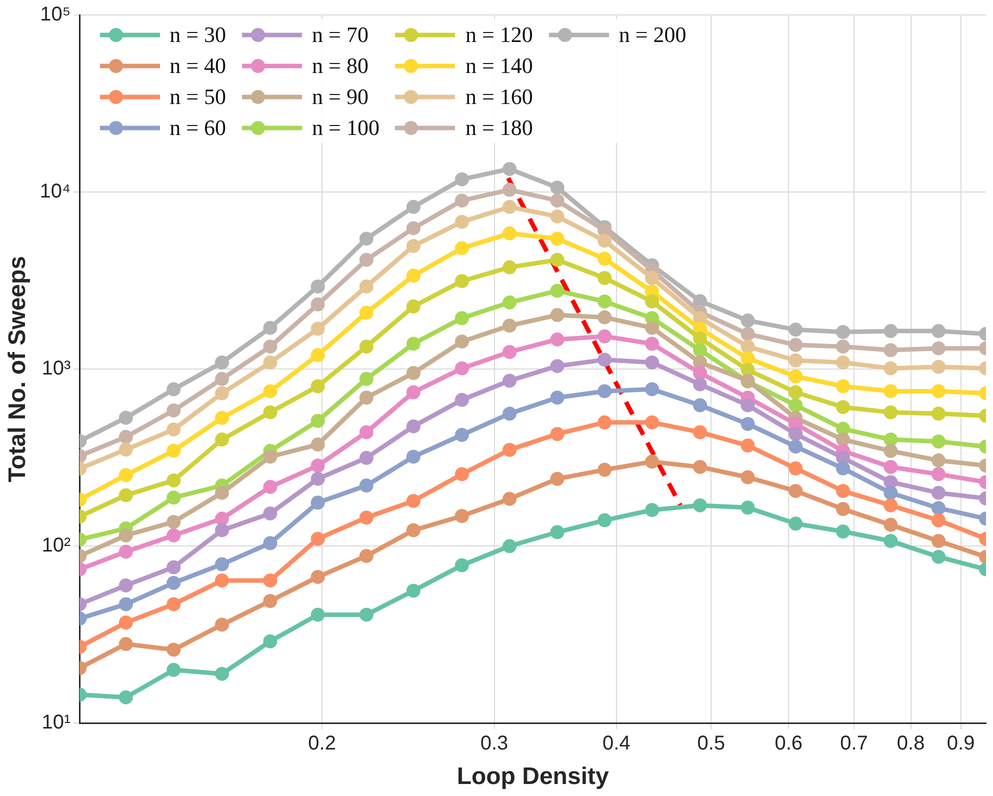 The image size is (993, 796). What do you see at coordinates (711, 743) in the screenshot?
I see `x-tick-label: 0.5` at bounding box center [711, 743].